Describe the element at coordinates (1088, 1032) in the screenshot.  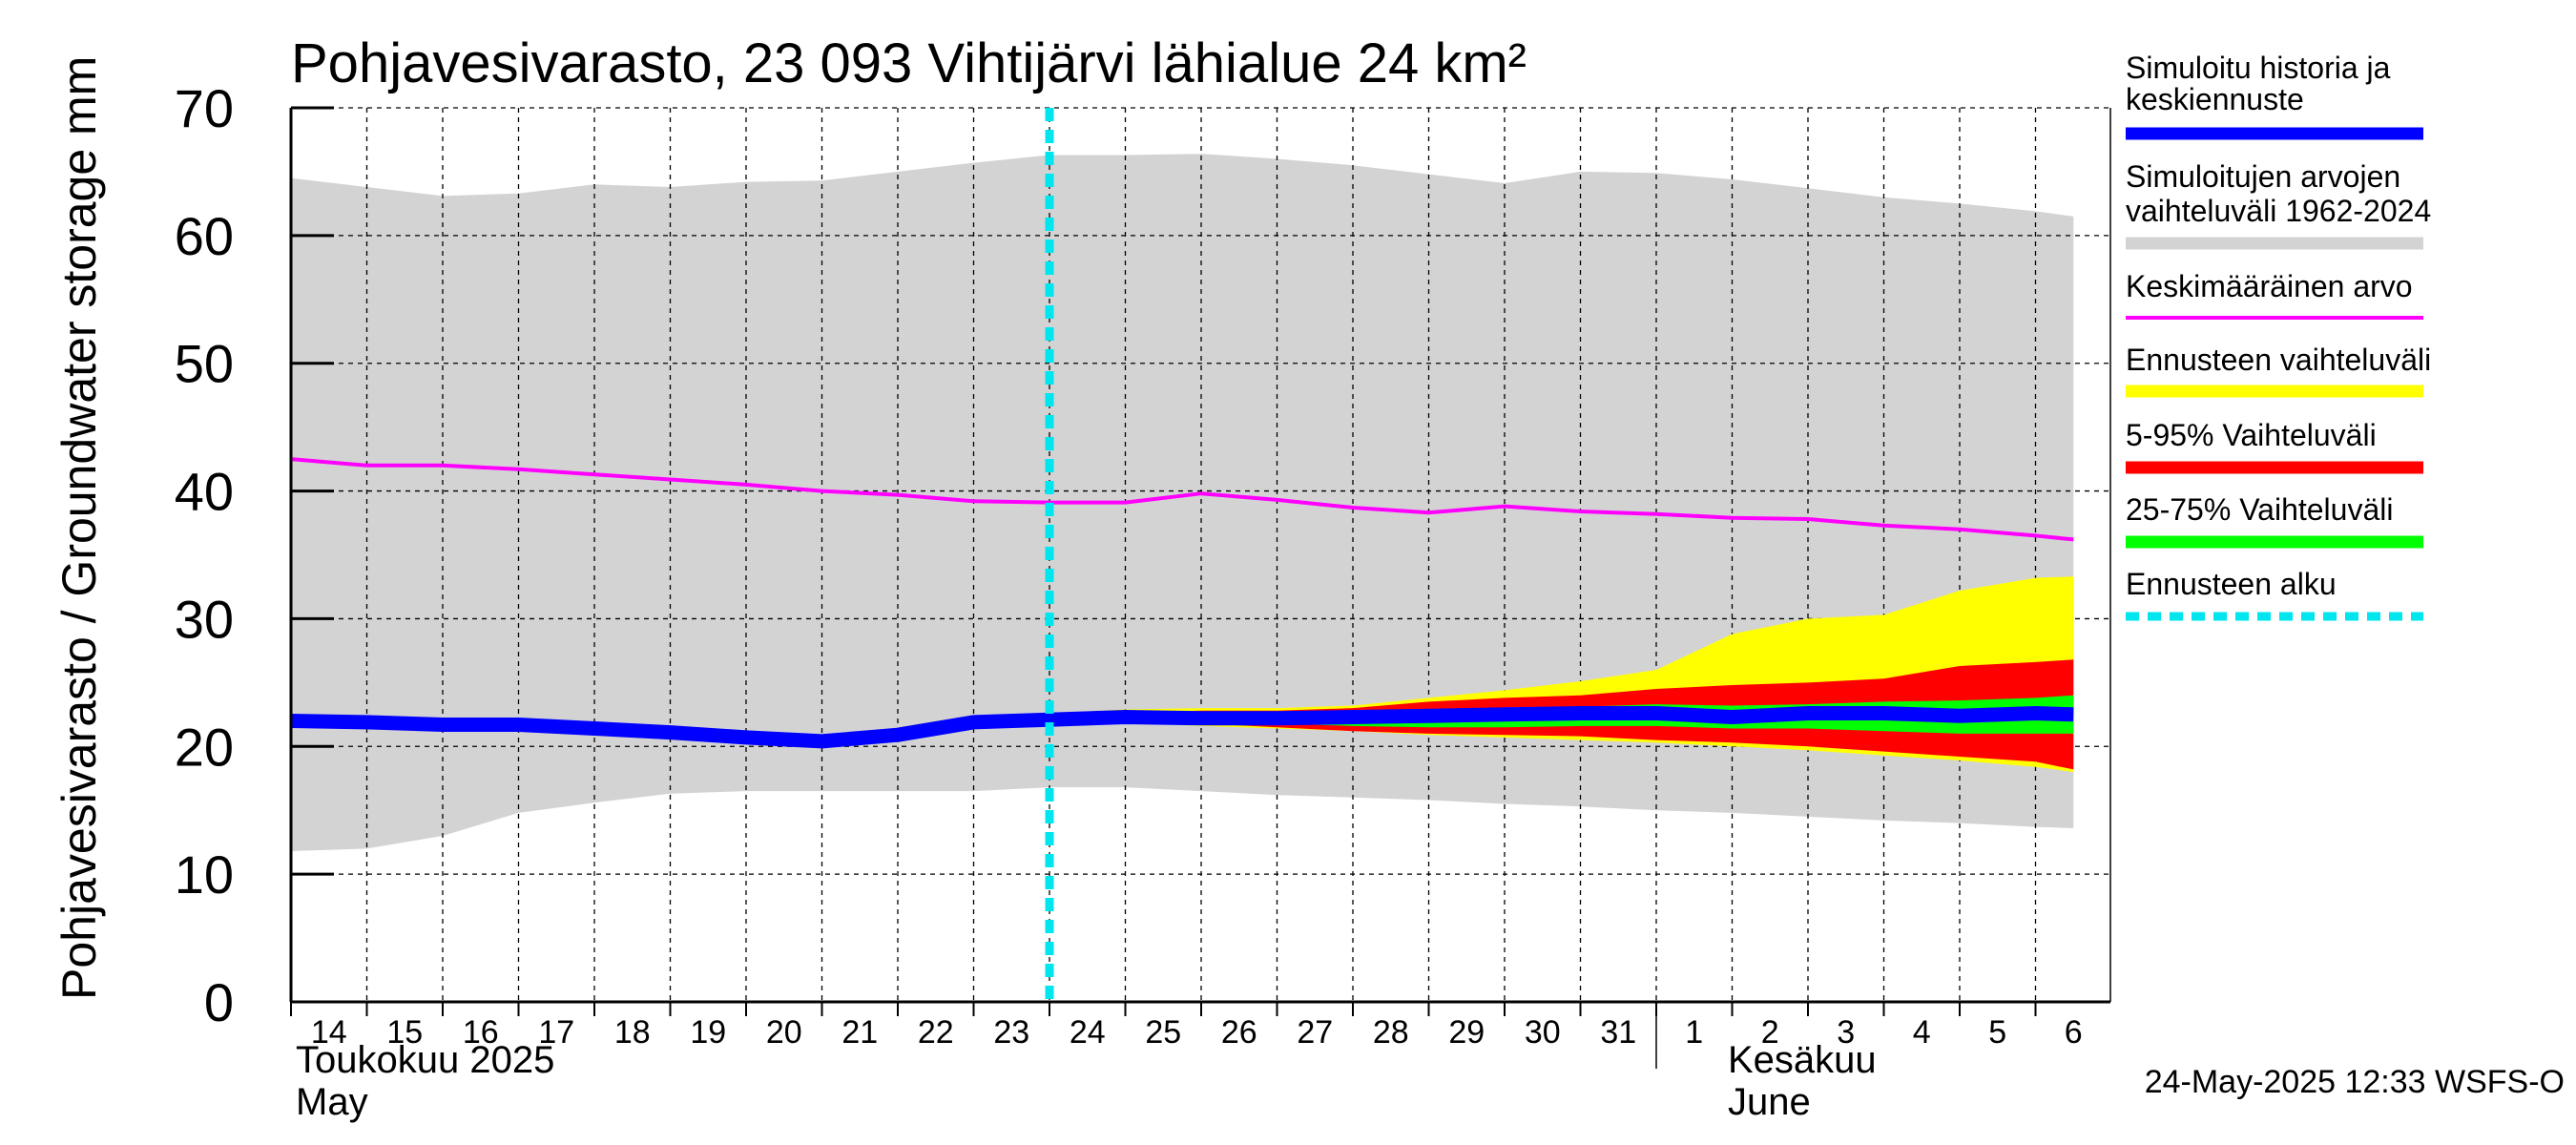
I see `x-tick-label-24: 24` at that location.